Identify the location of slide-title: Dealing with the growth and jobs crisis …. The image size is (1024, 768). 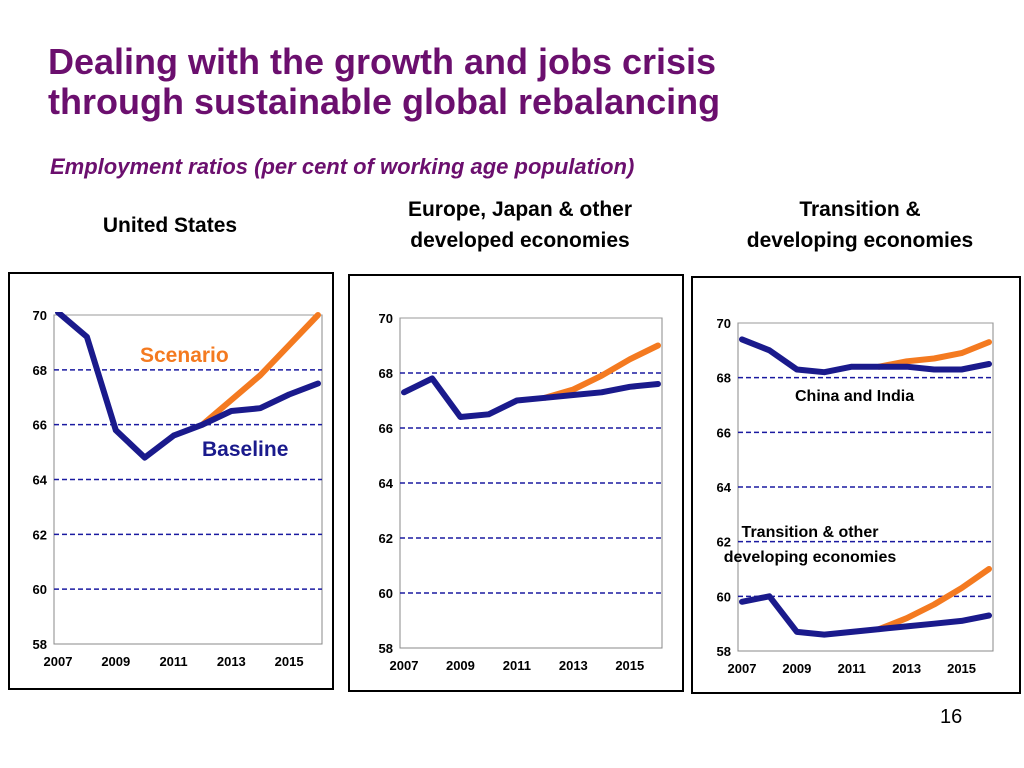
(384, 82).